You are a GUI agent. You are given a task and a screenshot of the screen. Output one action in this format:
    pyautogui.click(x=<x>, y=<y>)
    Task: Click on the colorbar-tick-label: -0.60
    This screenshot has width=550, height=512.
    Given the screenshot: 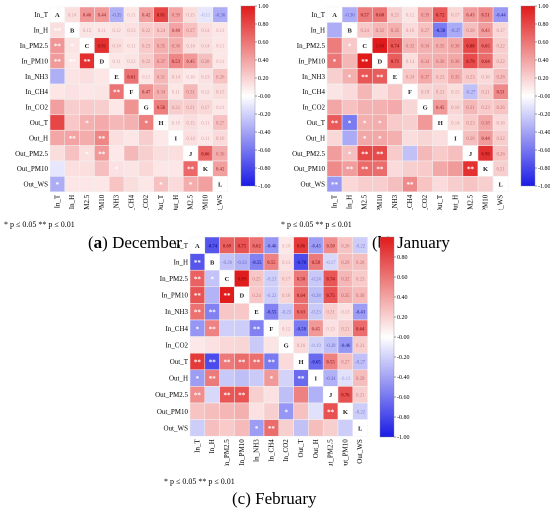 What is the action you would take?
    pyautogui.click(x=544, y=151)
    